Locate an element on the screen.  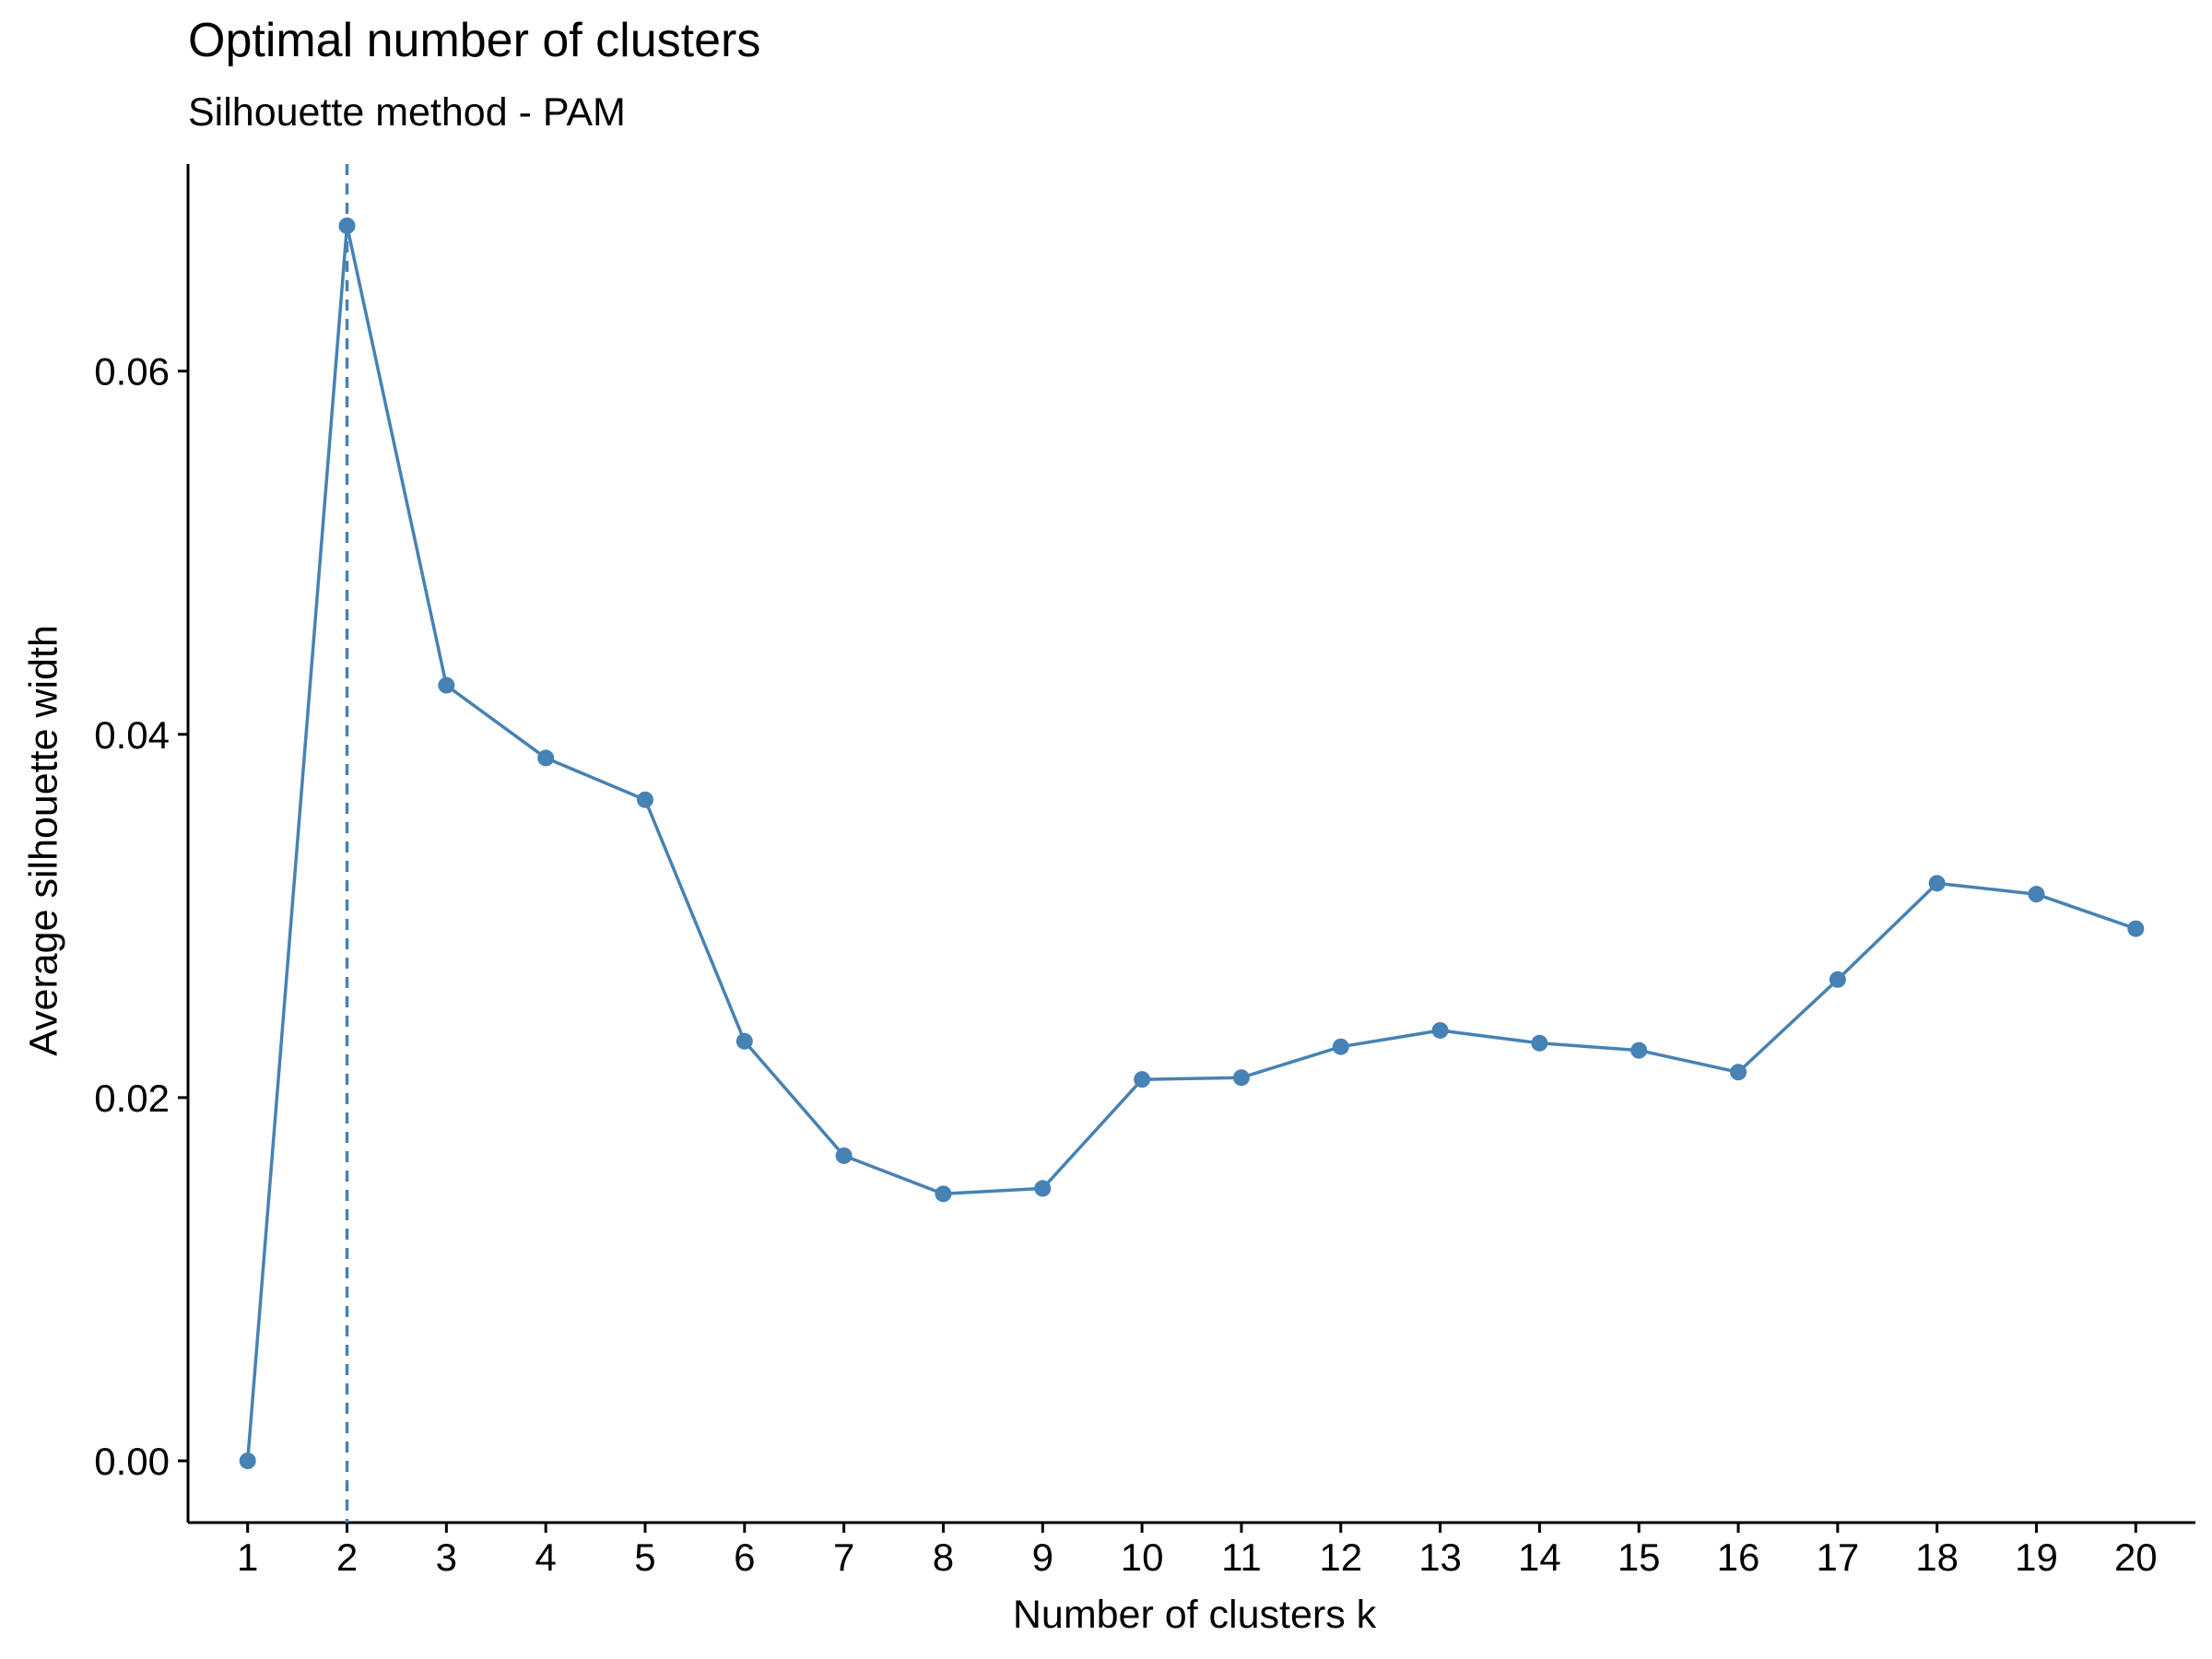
x-axis-title: Number of clusters k is located at coordinates (1194, 1615).